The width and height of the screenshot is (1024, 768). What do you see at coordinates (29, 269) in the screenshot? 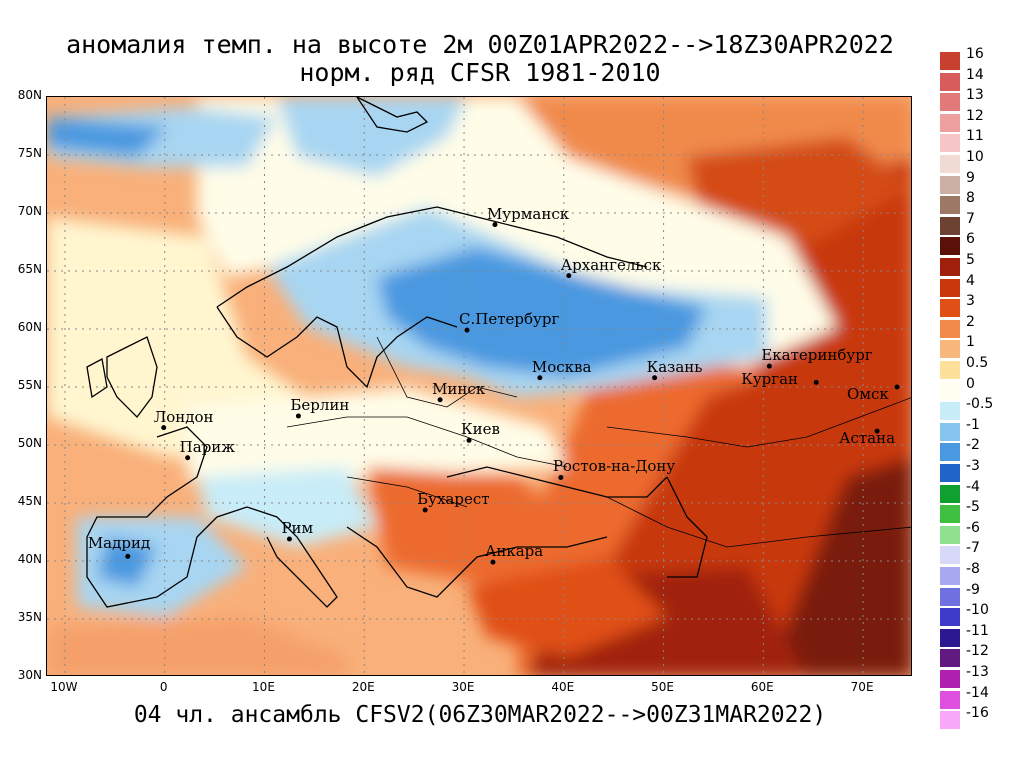
I see `lat-tick-label: 65N` at bounding box center [29, 269].